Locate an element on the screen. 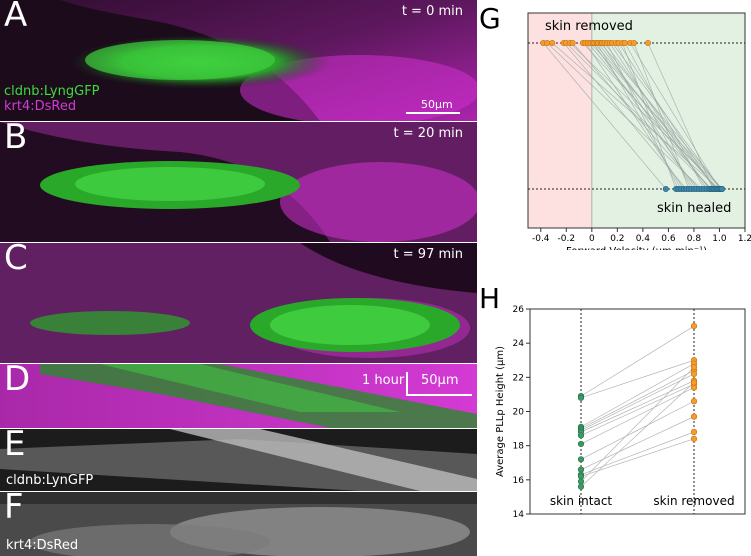 This screenshot has height=556, width=751. scalebar-horizontal-d is located at coordinates (439, 395).